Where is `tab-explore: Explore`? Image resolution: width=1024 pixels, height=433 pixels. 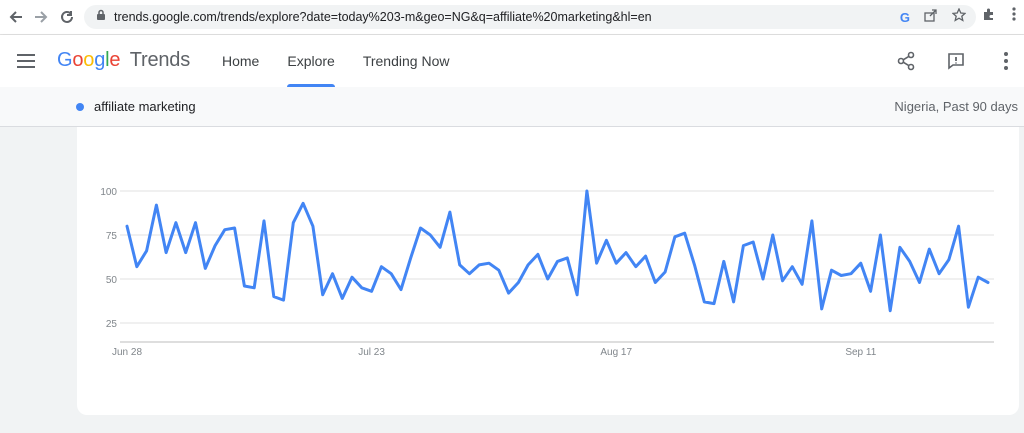
tab-explore: Explore is located at coordinates (310, 61).